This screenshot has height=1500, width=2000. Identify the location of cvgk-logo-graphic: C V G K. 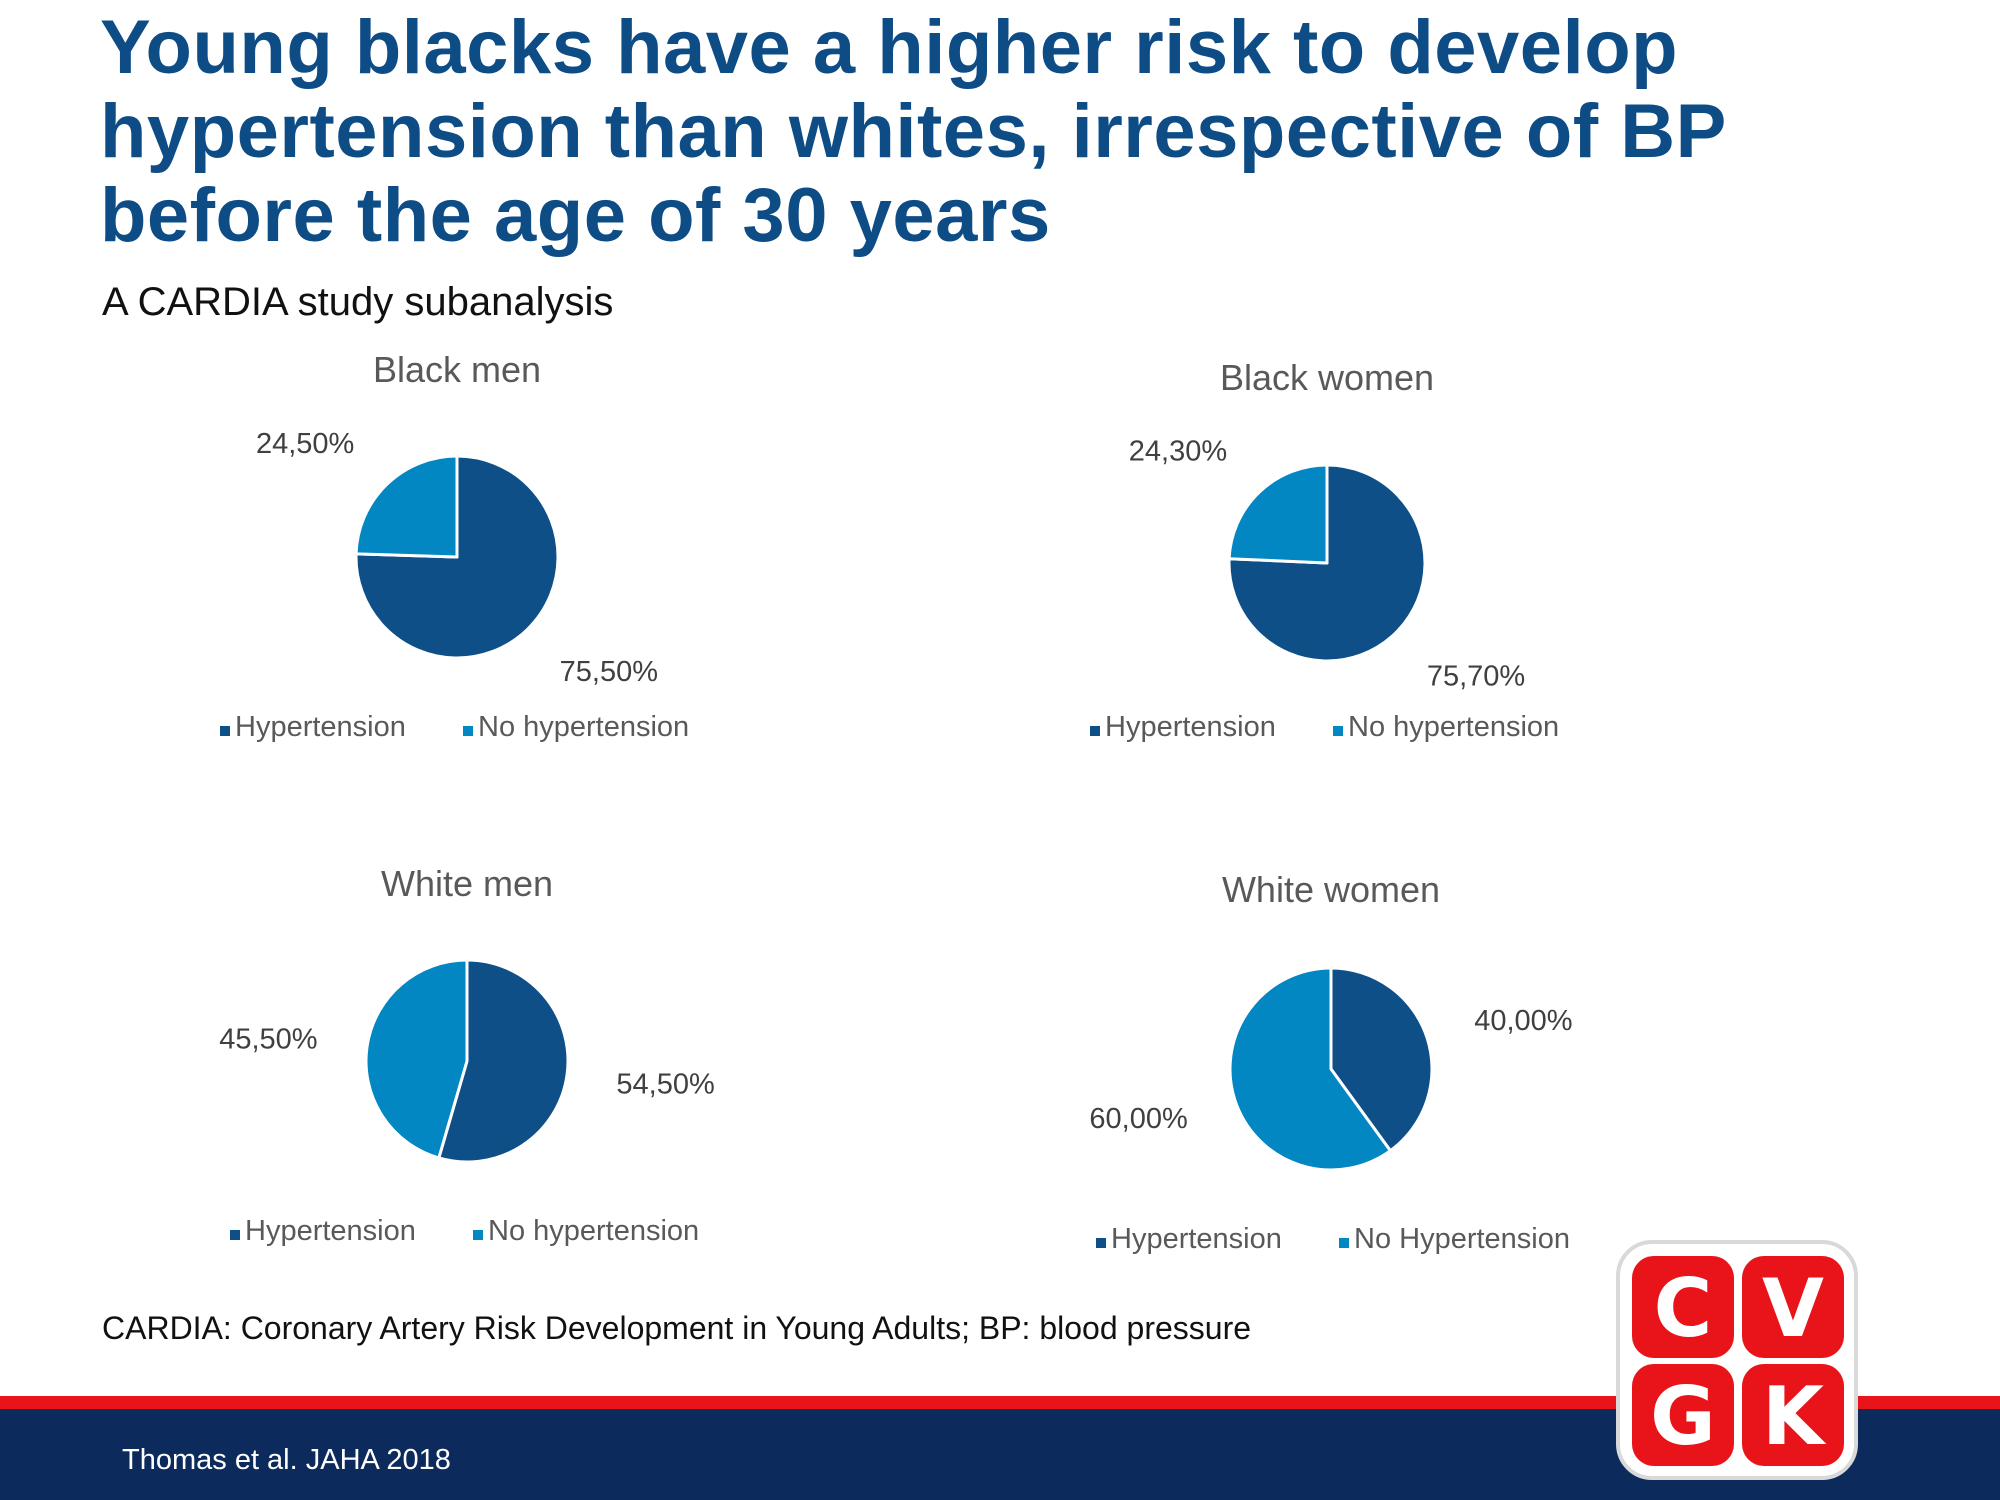
(1737, 1360).